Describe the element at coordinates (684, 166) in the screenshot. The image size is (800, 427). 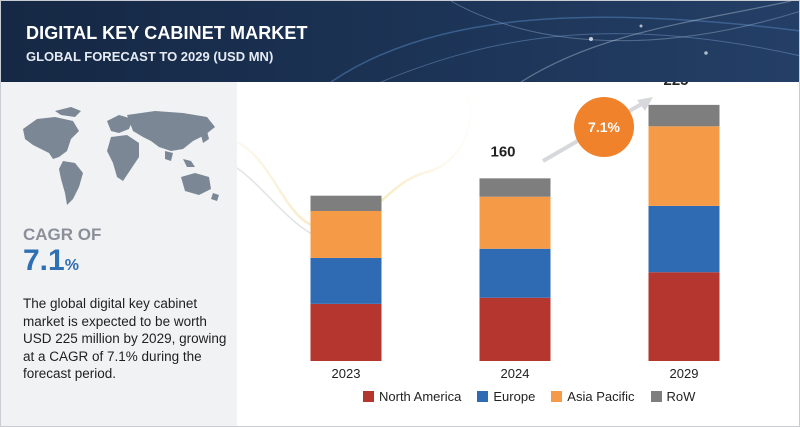
I see `bar-segment-asia-pacific-2029` at that location.